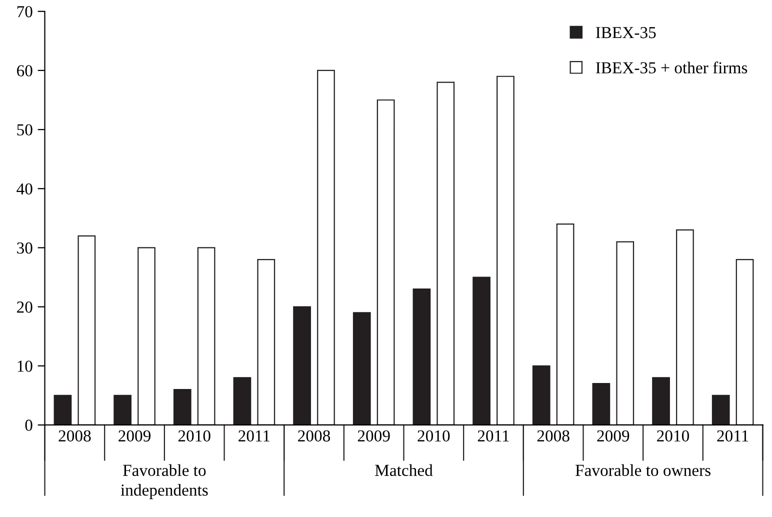  What do you see at coordinates (25, 366) in the screenshot?
I see `y-tick-label: 10` at bounding box center [25, 366].